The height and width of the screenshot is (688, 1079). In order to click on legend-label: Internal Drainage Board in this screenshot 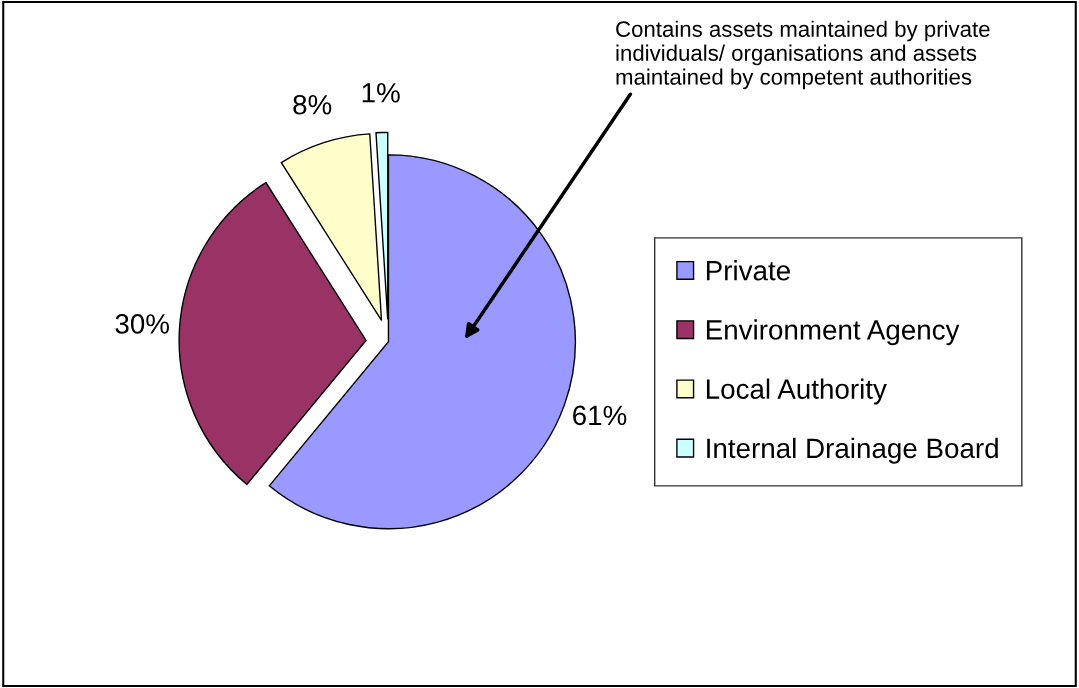, I will do `click(852, 450)`.